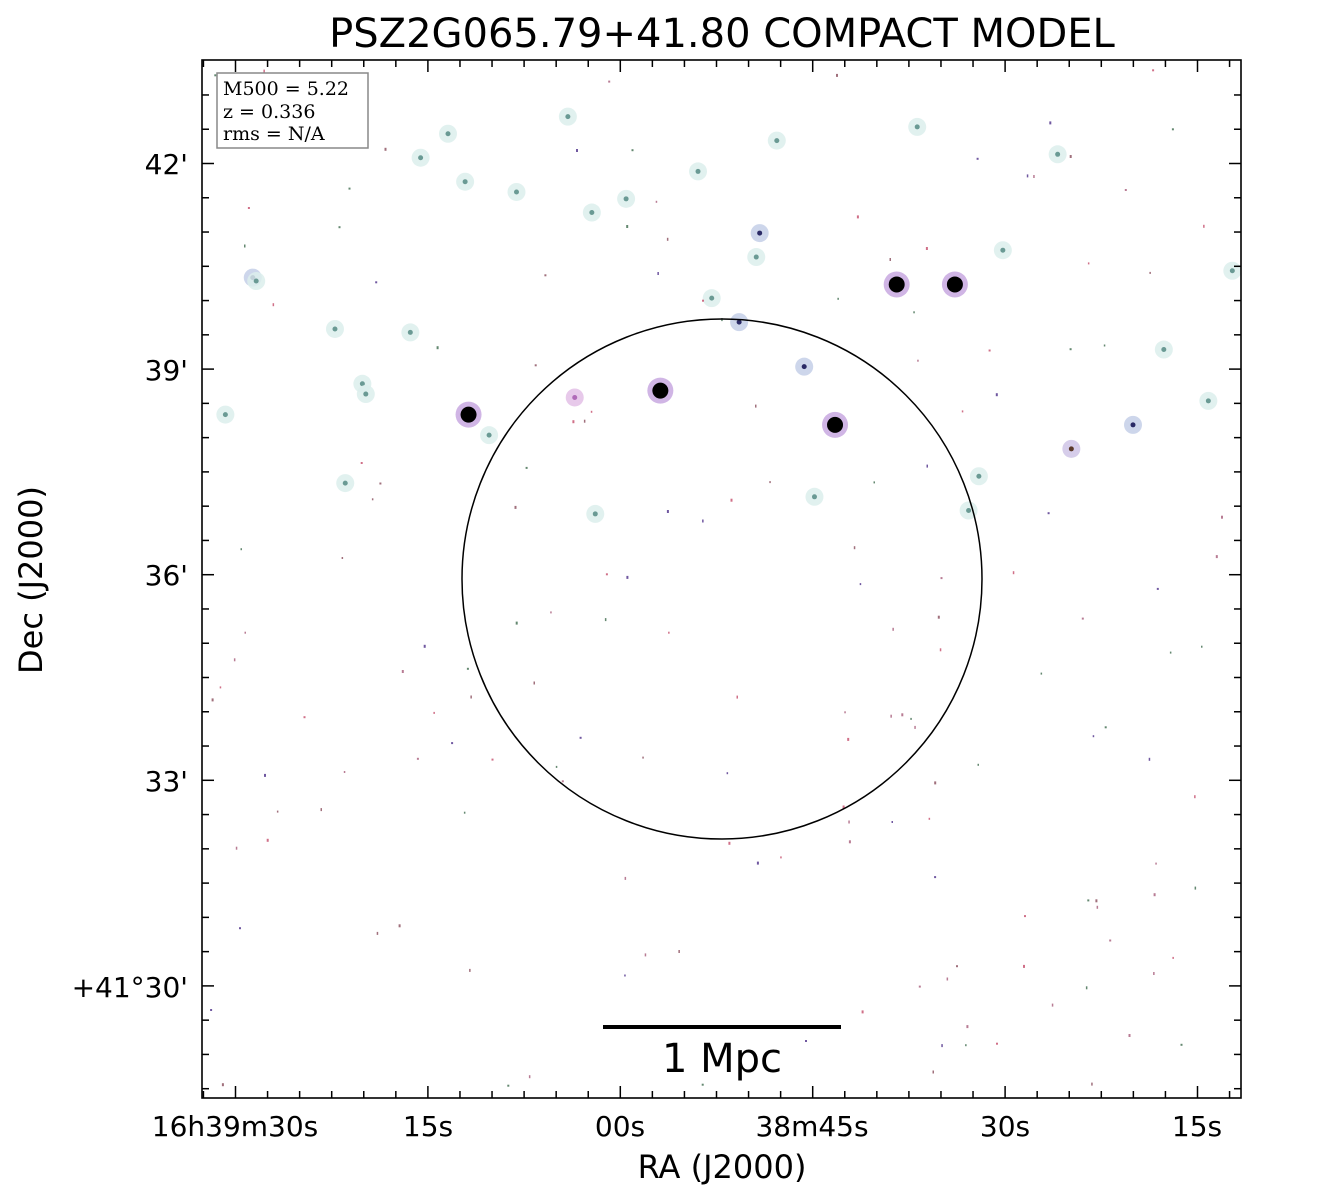  I want to click on scale-bar-label: 1 Mpc, so click(722, 1059).